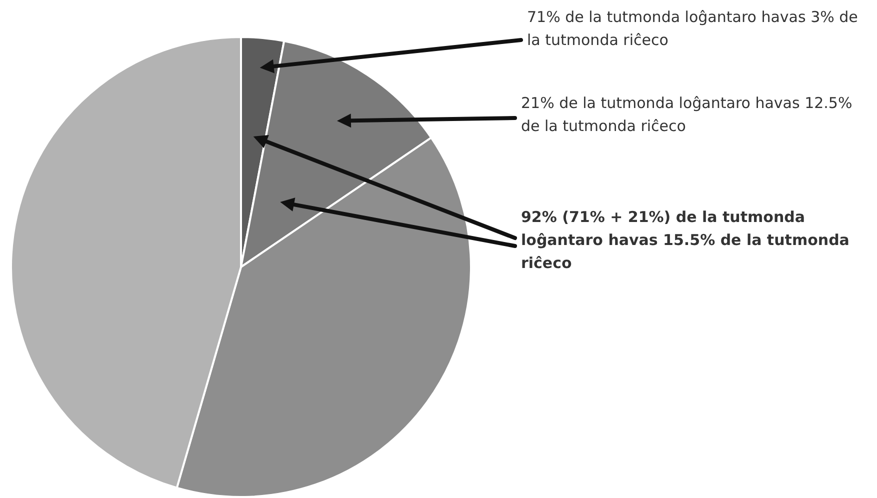 This screenshot has height=498, width=877. Describe the element at coordinates (693, 29) in the screenshot. I see `text: 71% de la tutmonda loĝantaro havas 3% de la tutmonda riĉeco` at that location.